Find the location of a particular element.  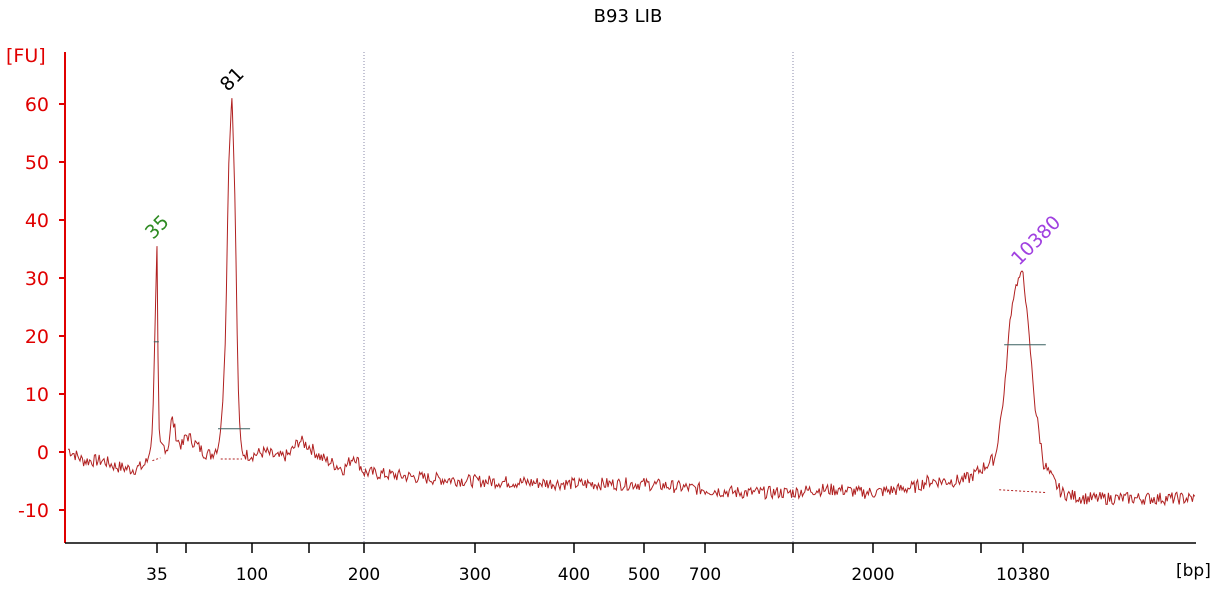

x-tick-label: 500 is located at coordinates (644, 575).